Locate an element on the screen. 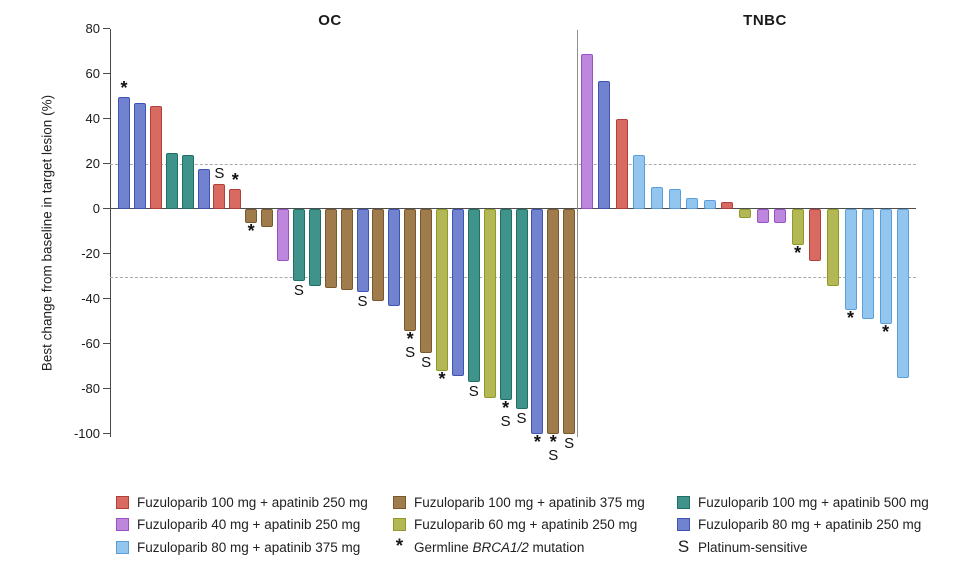 The height and width of the screenshot is (578, 976). brca-symbol: * is located at coordinates (399, 546).